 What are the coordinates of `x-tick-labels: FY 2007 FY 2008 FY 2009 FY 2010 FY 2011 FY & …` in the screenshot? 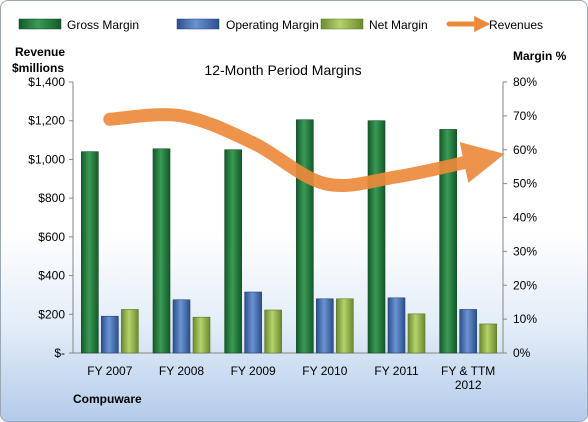 It's located at (291, 378).